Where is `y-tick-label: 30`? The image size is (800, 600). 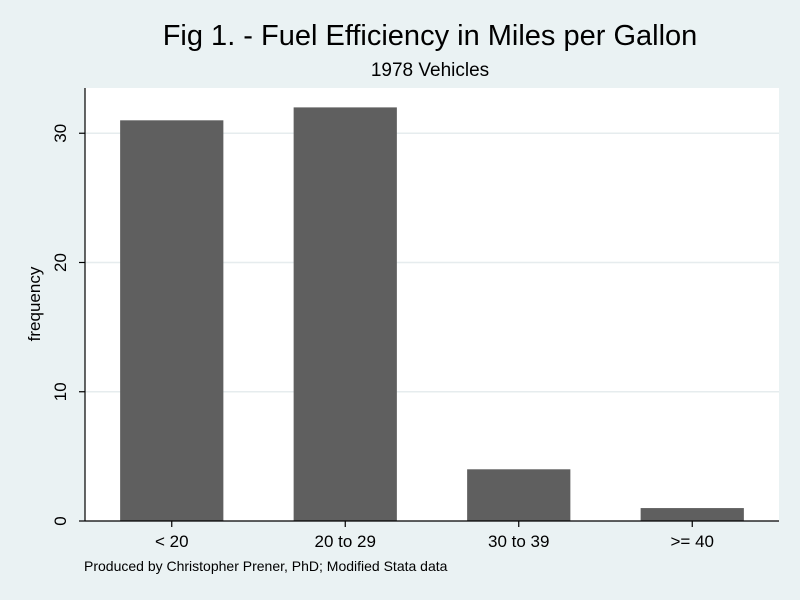
y-tick-label: 30 is located at coordinates (60, 133).